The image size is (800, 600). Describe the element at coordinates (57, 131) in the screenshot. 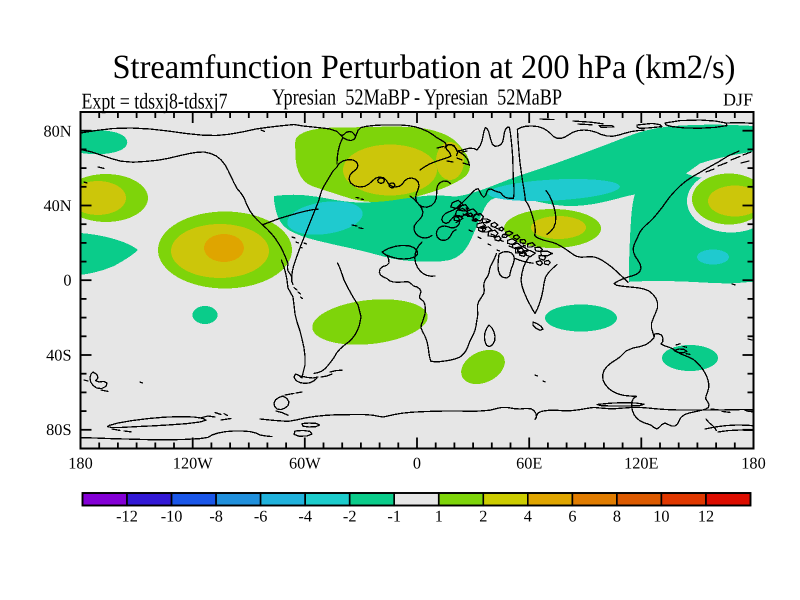

I see `svg-text: 80N` at that location.